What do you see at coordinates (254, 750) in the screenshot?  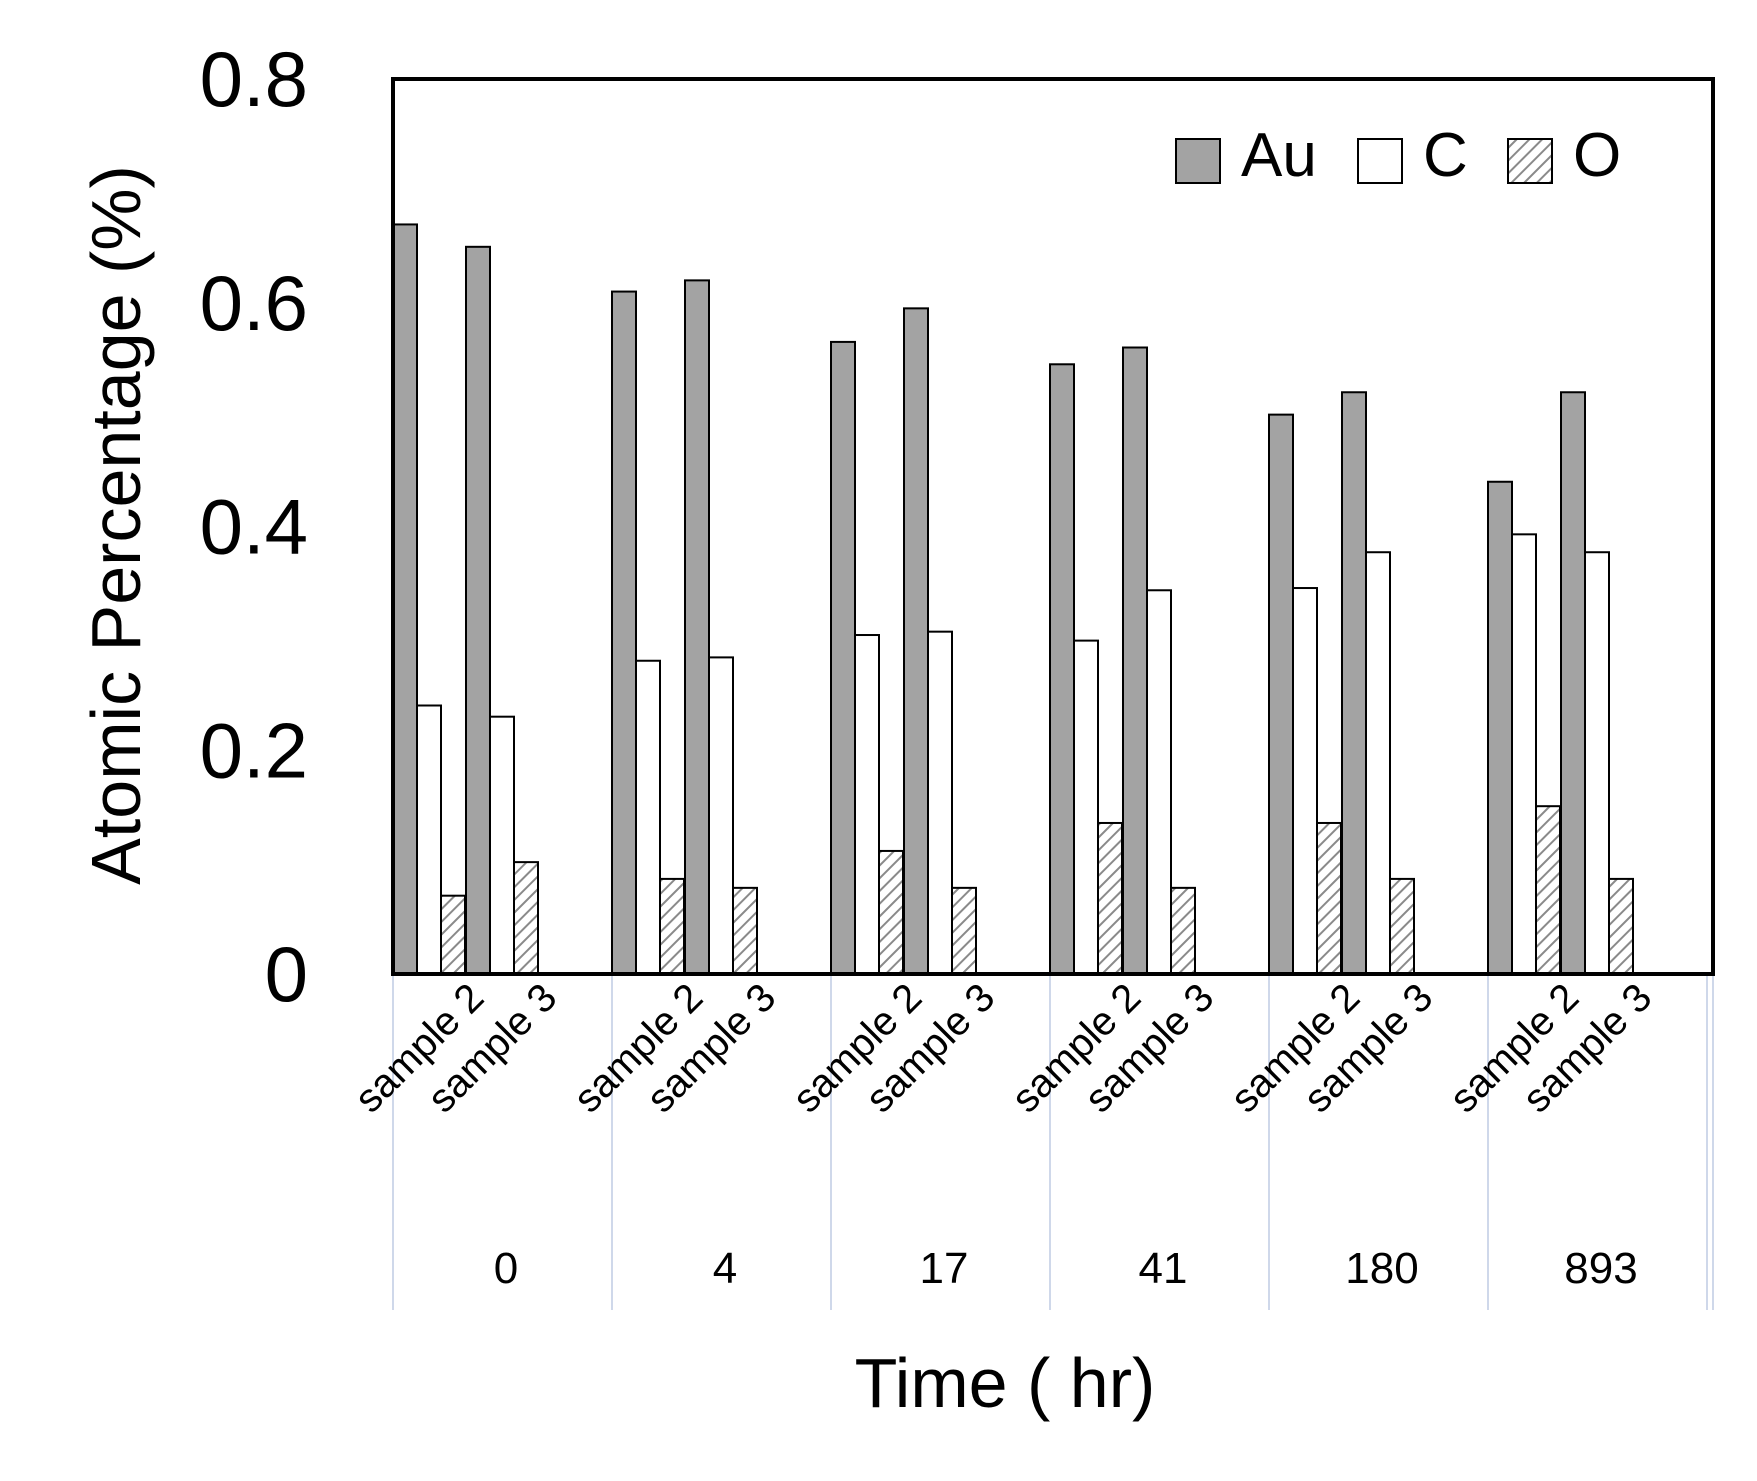 I see `y-tick-label: 0.2` at bounding box center [254, 750].